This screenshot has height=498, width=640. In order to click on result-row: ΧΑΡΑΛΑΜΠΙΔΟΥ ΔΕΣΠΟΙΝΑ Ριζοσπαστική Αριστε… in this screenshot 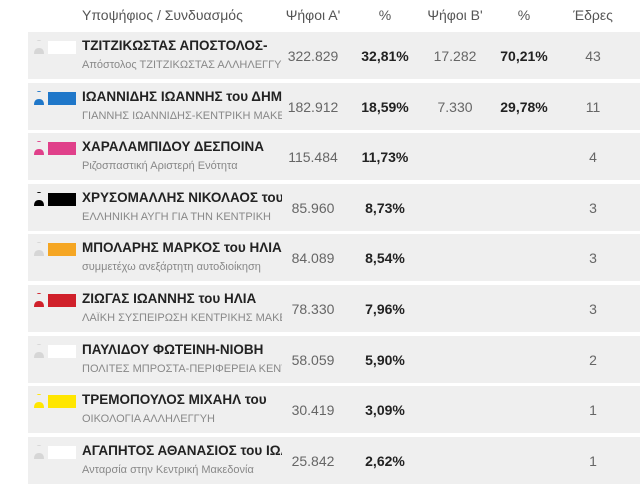, I will do `click(334, 157)`.